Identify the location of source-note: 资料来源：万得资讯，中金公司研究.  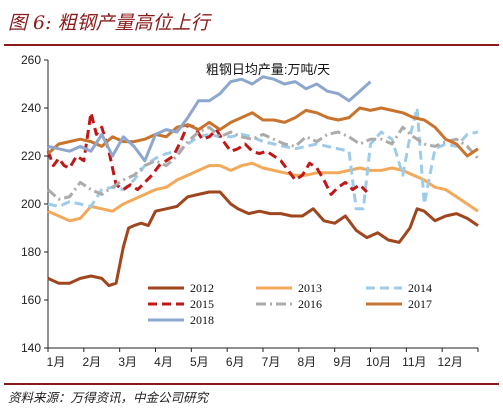
(108, 397).